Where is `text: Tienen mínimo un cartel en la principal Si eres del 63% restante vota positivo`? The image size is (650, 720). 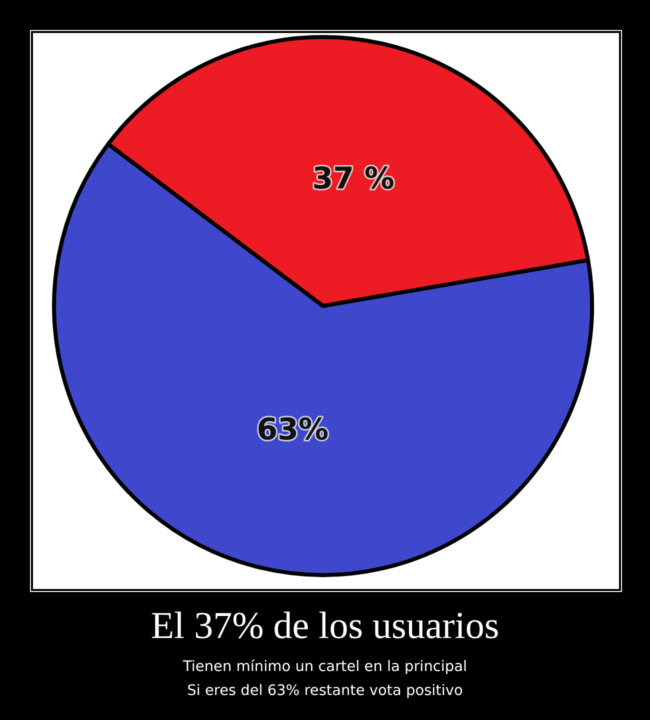 text: Tienen mínimo un cartel en la principal Si eres del 63% restante vota positivo is located at coordinates (325, 679).